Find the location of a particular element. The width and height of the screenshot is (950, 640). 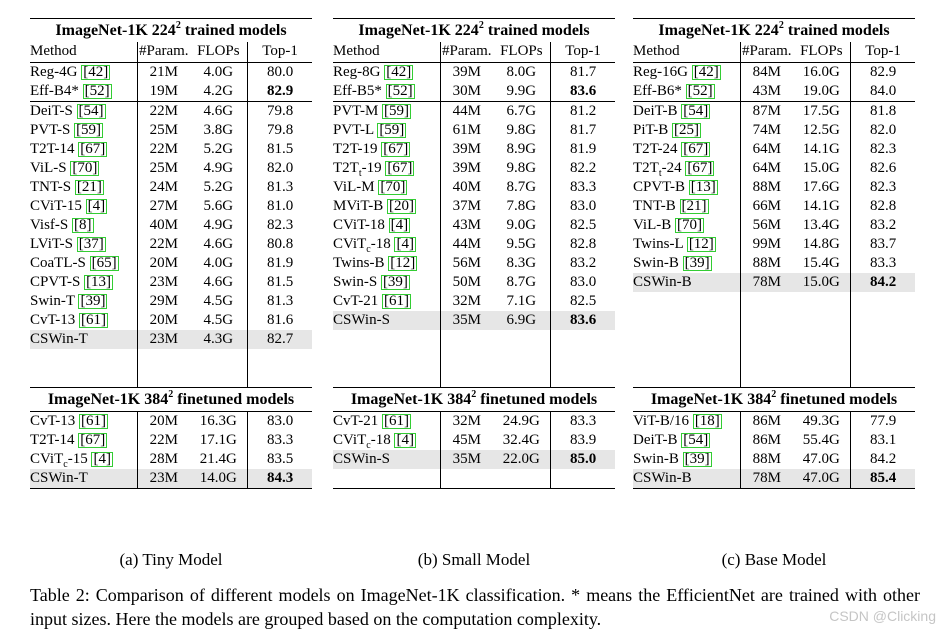

top1-cell: 81.3 is located at coordinates (279, 187).